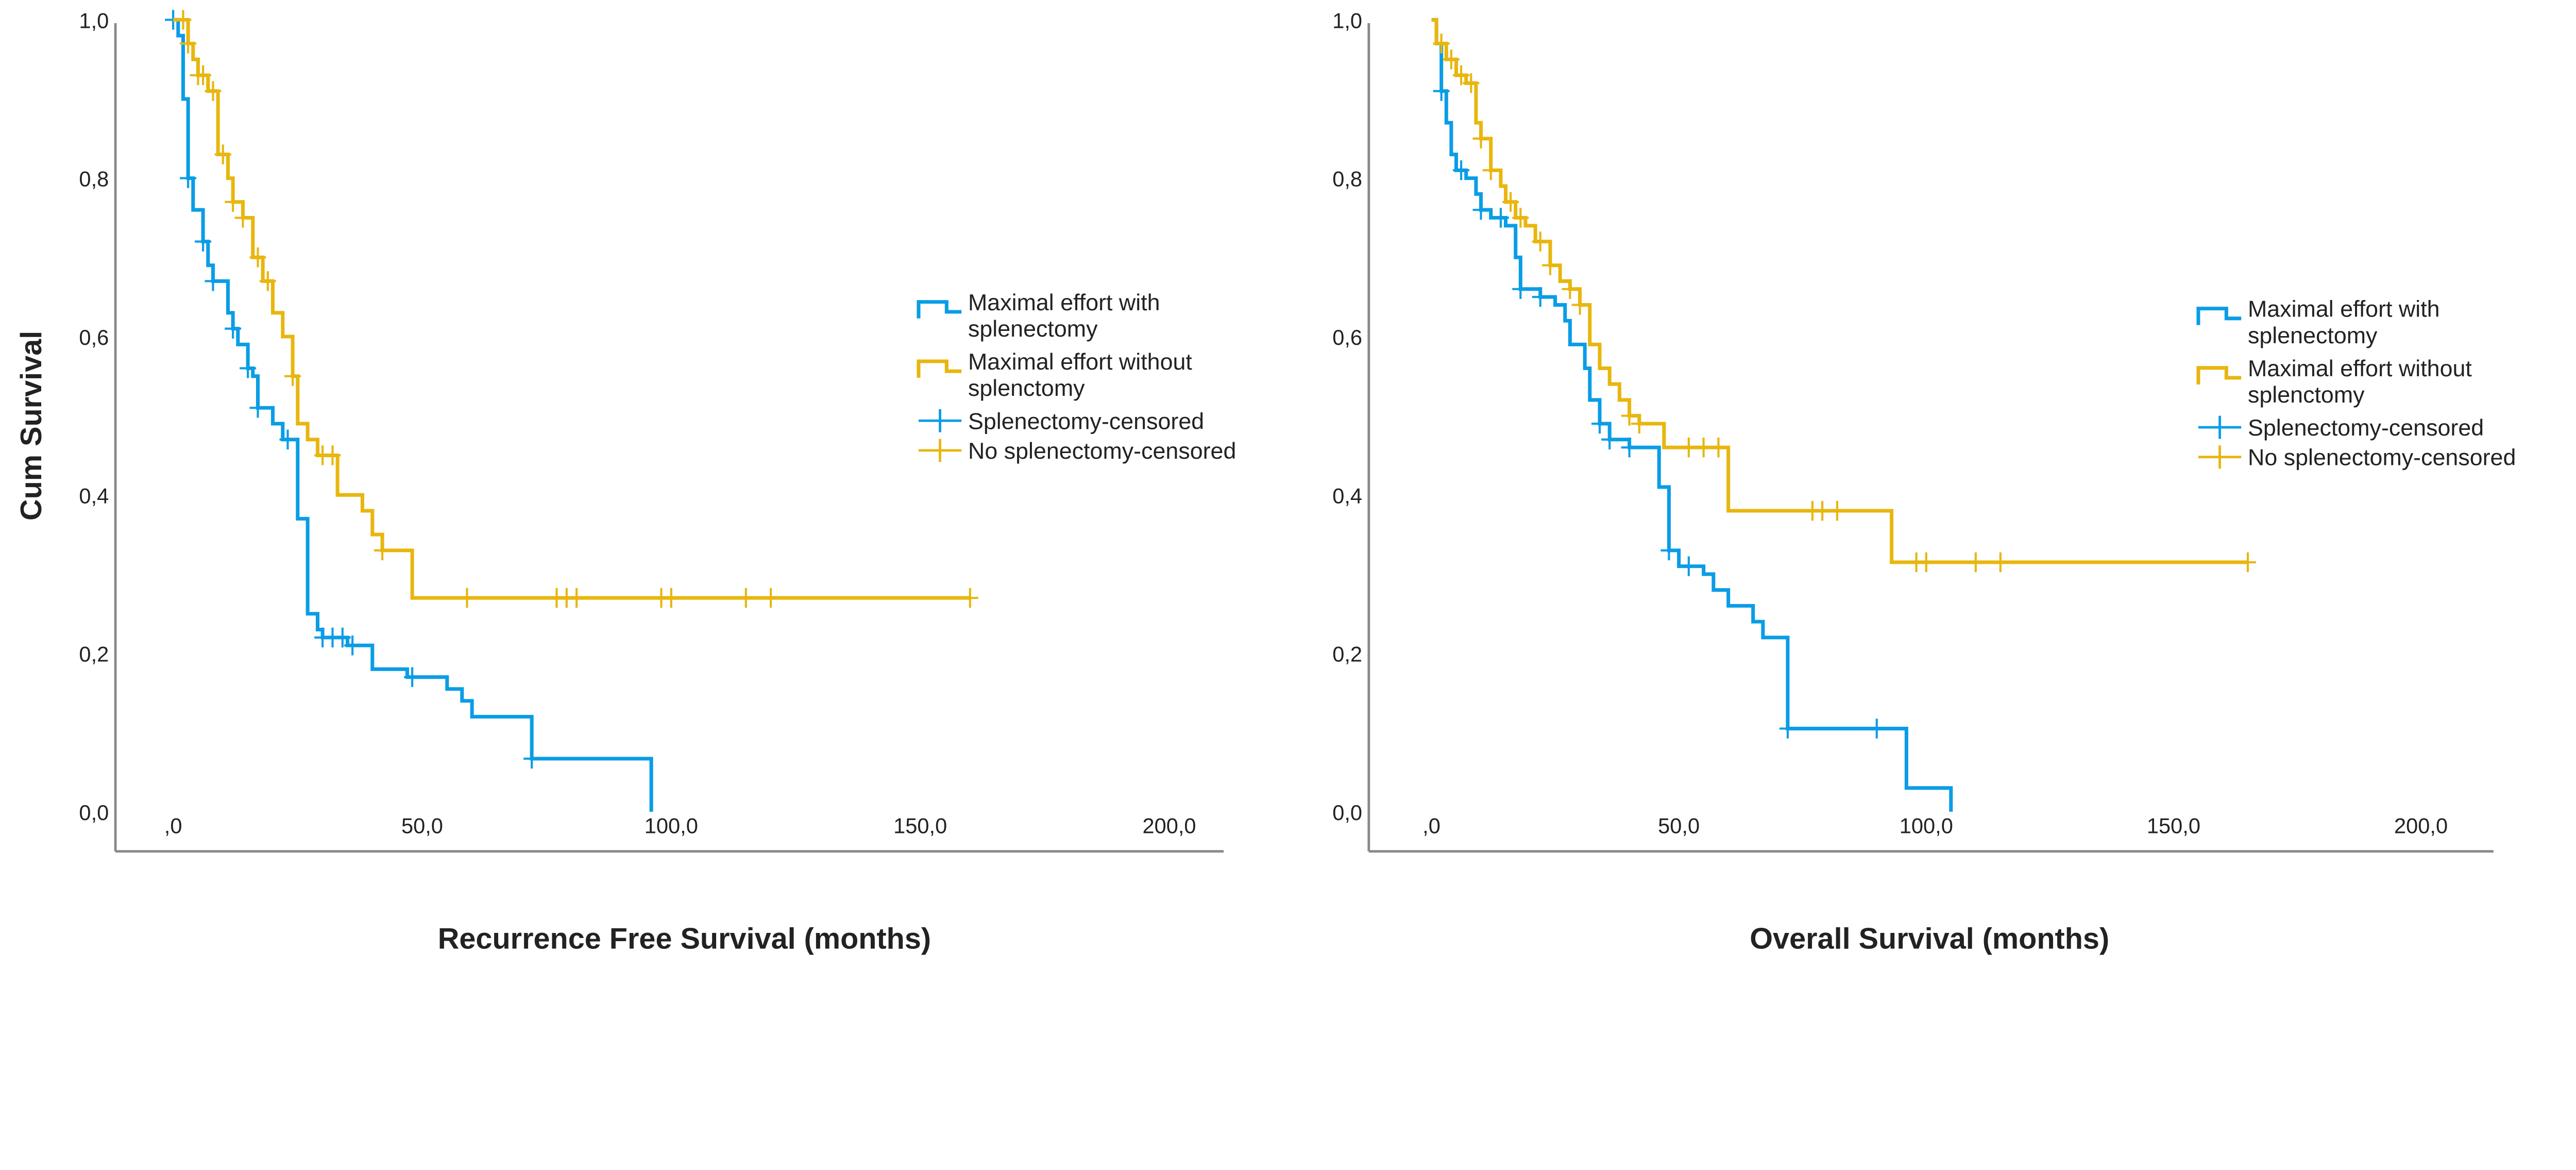 The width and height of the screenshot is (2576, 1170). I want to click on splenectomy-curve, so click(1692, 415).